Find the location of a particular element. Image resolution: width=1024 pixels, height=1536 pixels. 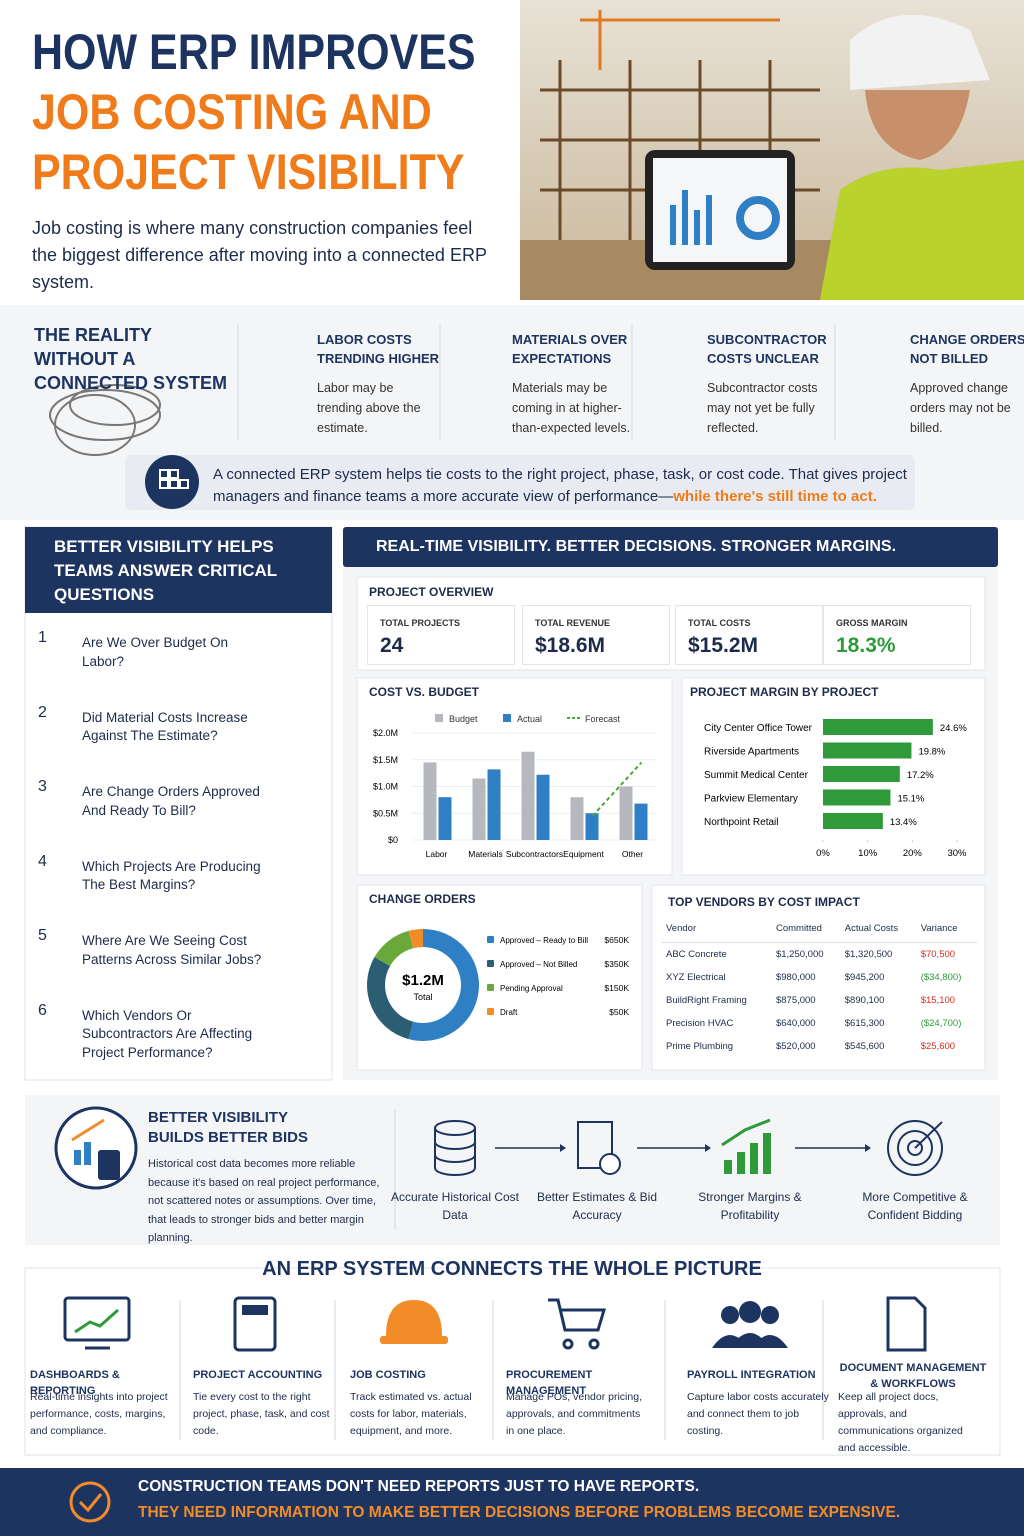

card-heading: PROJECT OVERVIEW is located at coordinates (431, 592).